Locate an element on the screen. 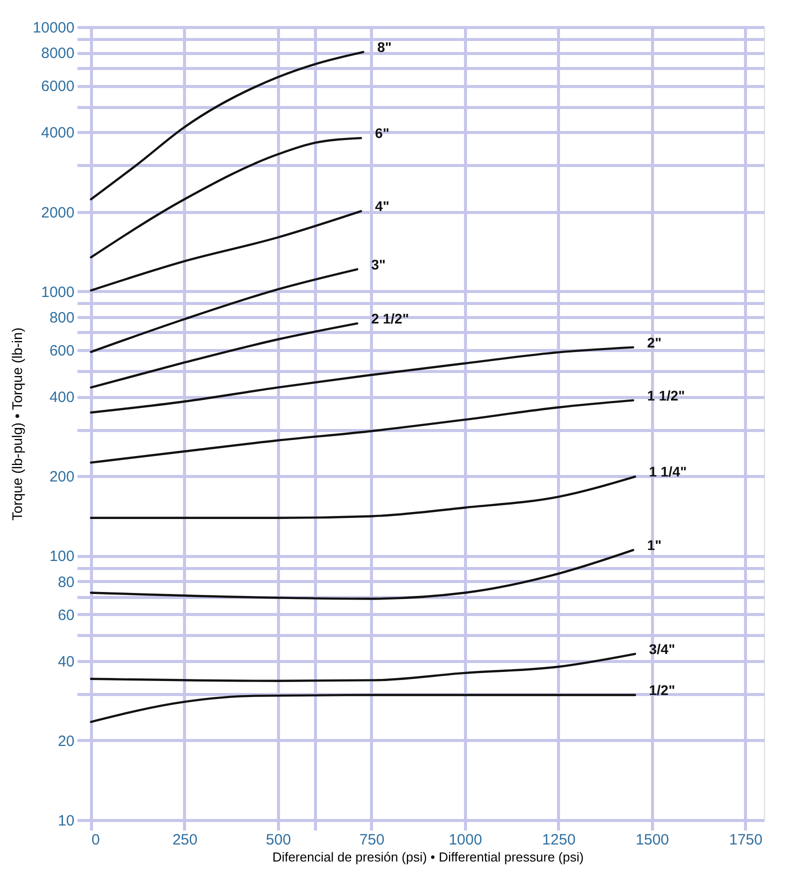 The height and width of the screenshot is (880, 795). x-tick-label: 1250 is located at coordinates (559, 840).